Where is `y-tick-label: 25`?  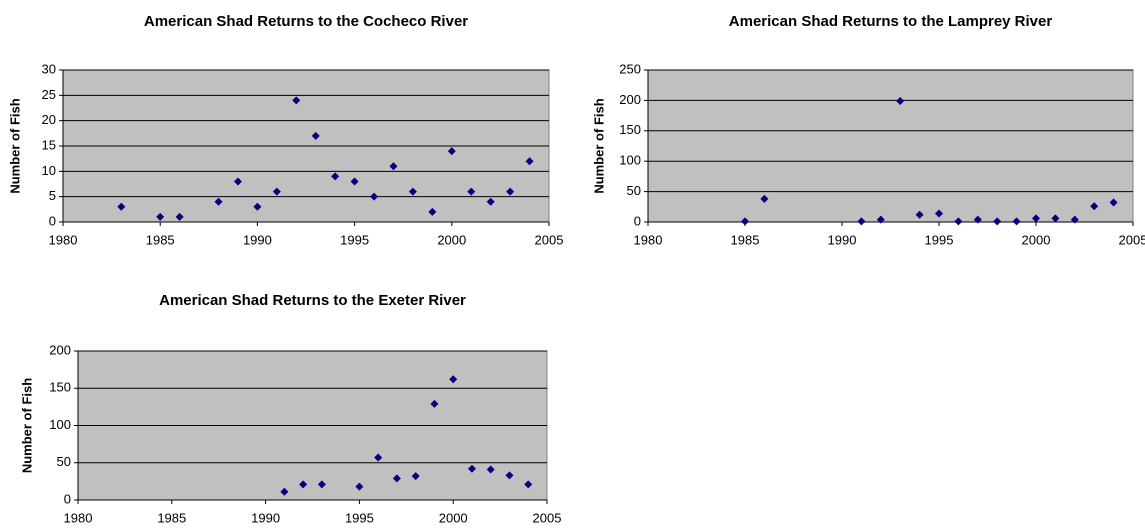
y-tick-label: 25 is located at coordinates (49, 94).